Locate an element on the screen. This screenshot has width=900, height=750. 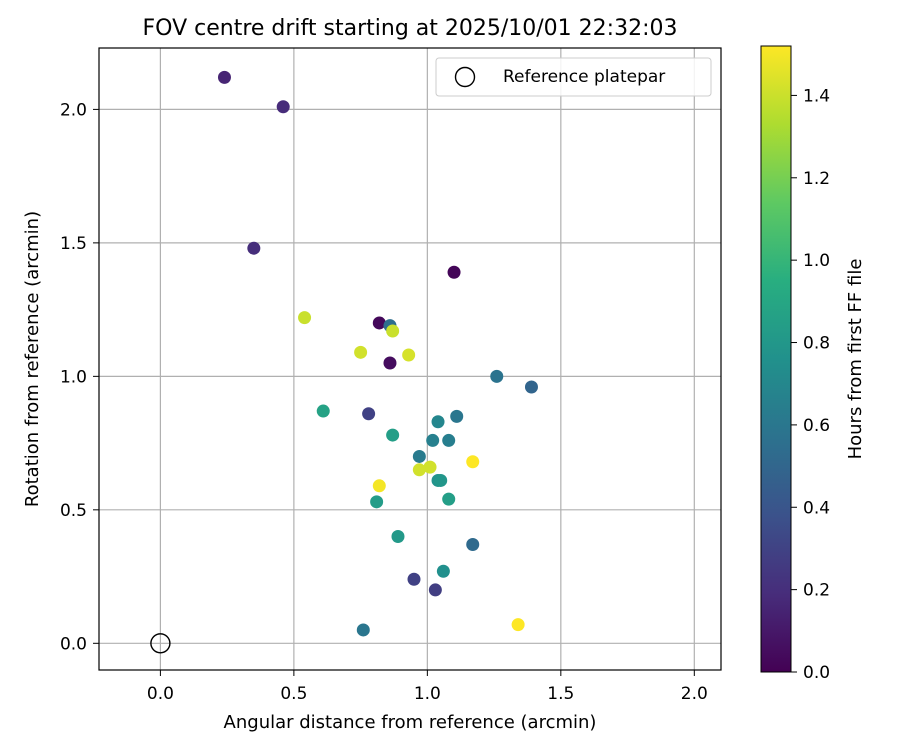
colorbar-gradient is located at coordinates (776, 359).